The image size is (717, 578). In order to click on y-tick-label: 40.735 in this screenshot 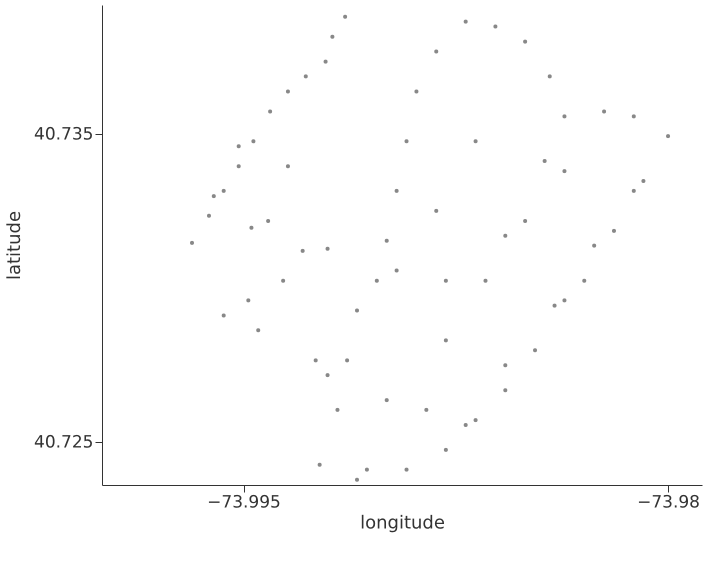, I will do `click(64, 134)`.